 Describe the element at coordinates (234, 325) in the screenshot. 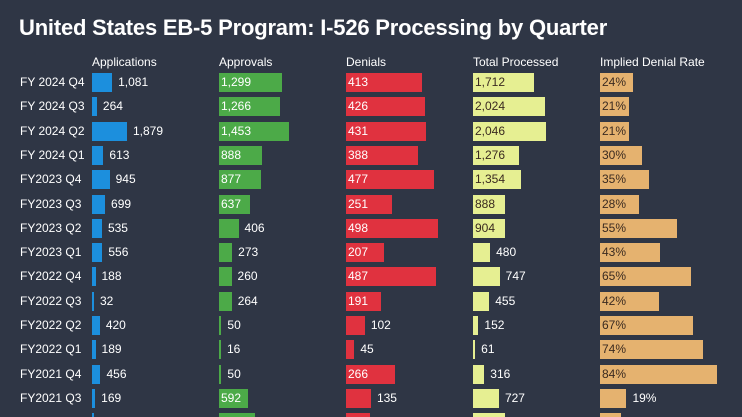

I see `data-label: 50` at that location.